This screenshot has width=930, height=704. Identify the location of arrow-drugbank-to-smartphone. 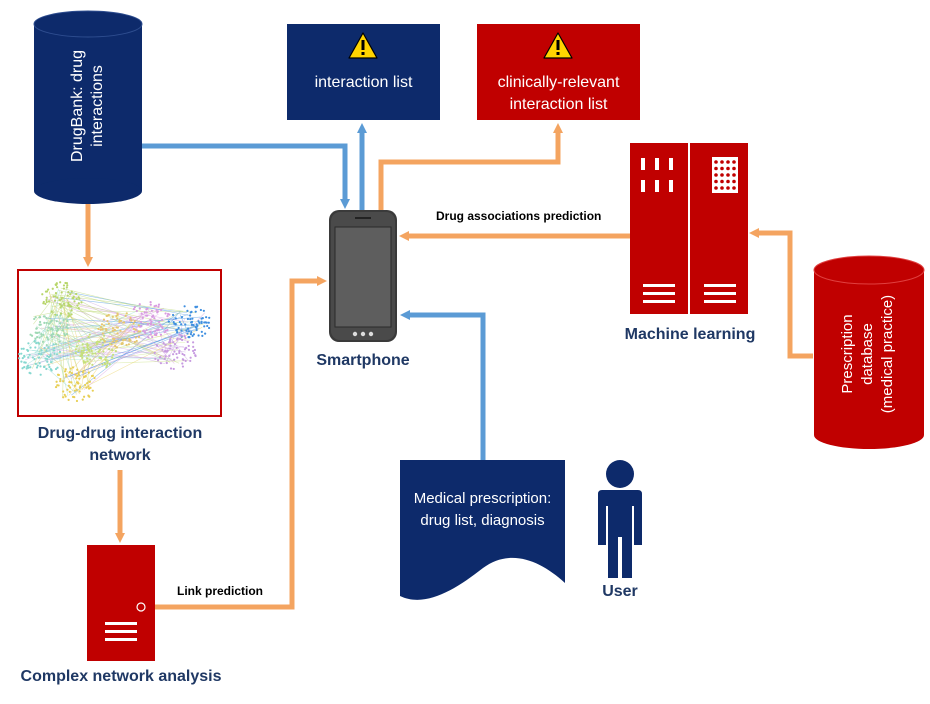
(245, 176).